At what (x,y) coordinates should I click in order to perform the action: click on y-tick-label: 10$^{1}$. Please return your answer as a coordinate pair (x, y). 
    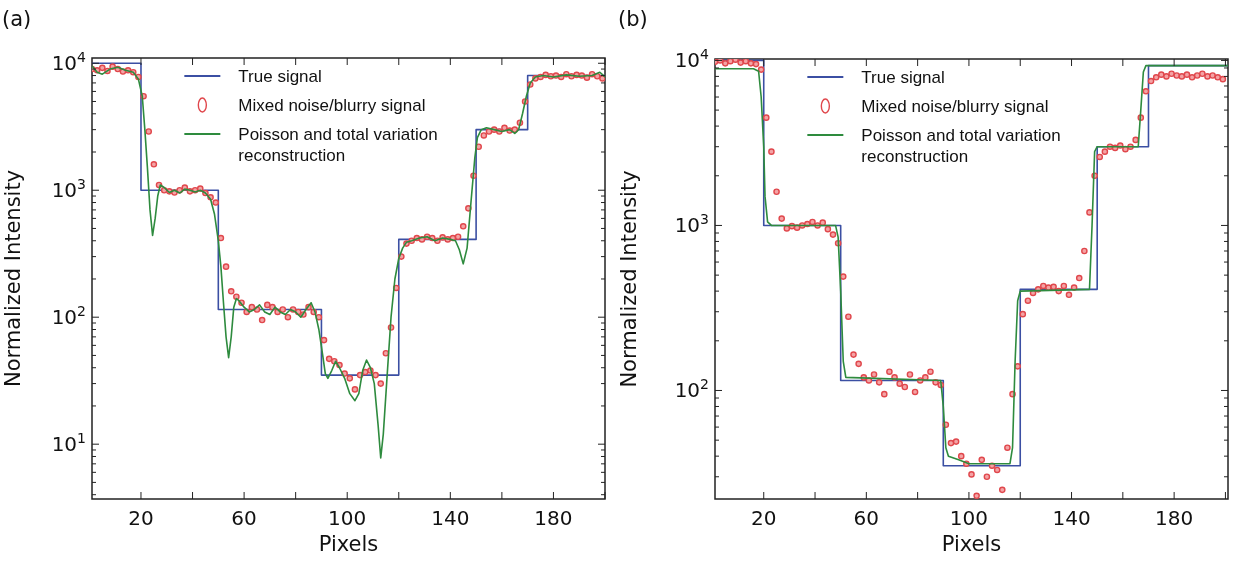
    Looking at the image, I should click on (68, 443).